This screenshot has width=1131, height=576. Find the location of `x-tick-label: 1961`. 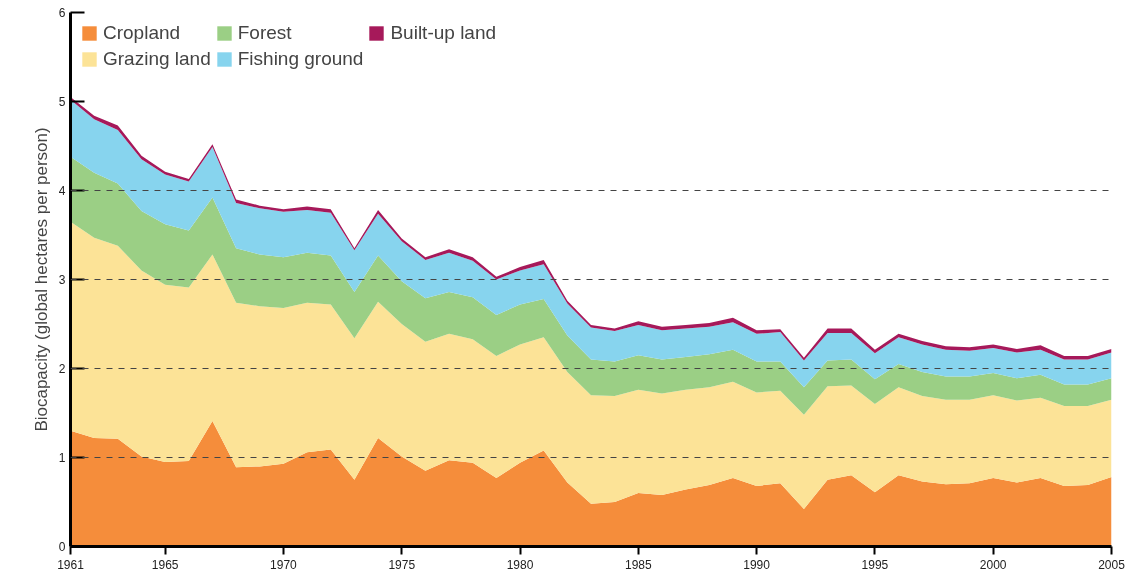

x-tick-label: 1961 is located at coordinates (71, 564).